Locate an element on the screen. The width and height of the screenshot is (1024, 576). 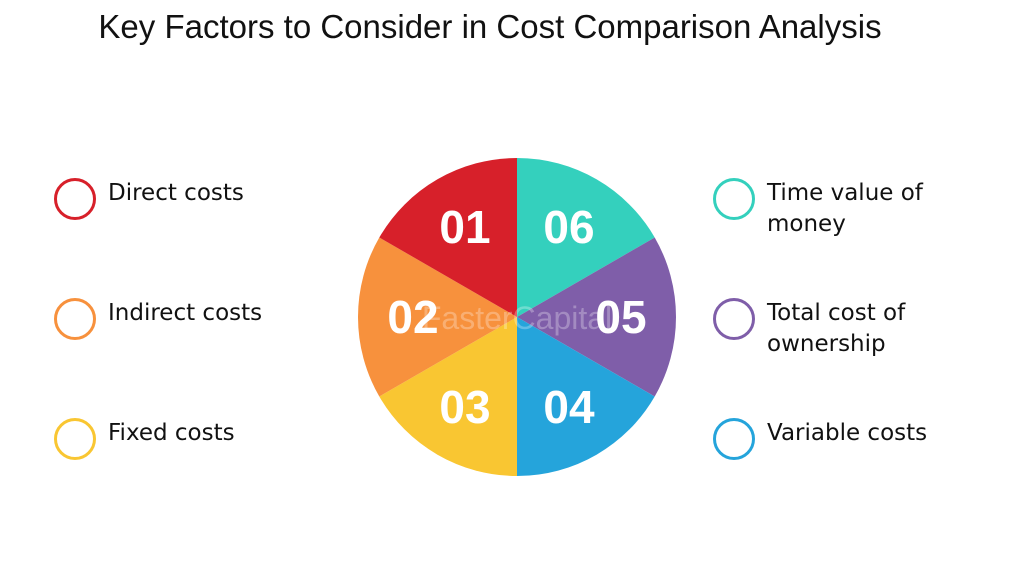
factor-time-value-of-money: Time value of money is located at coordinates (818, 209).